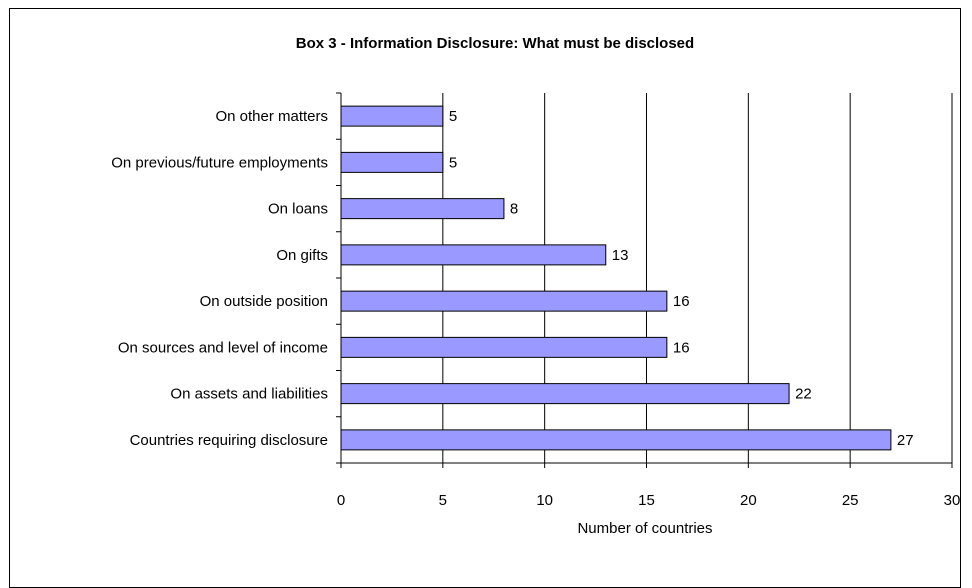 This screenshot has height=588, width=972. What do you see at coordinates (644, 528) in the screenshot?
I see `x-axis-label: Number of countries` at bounding box center [644, 528].